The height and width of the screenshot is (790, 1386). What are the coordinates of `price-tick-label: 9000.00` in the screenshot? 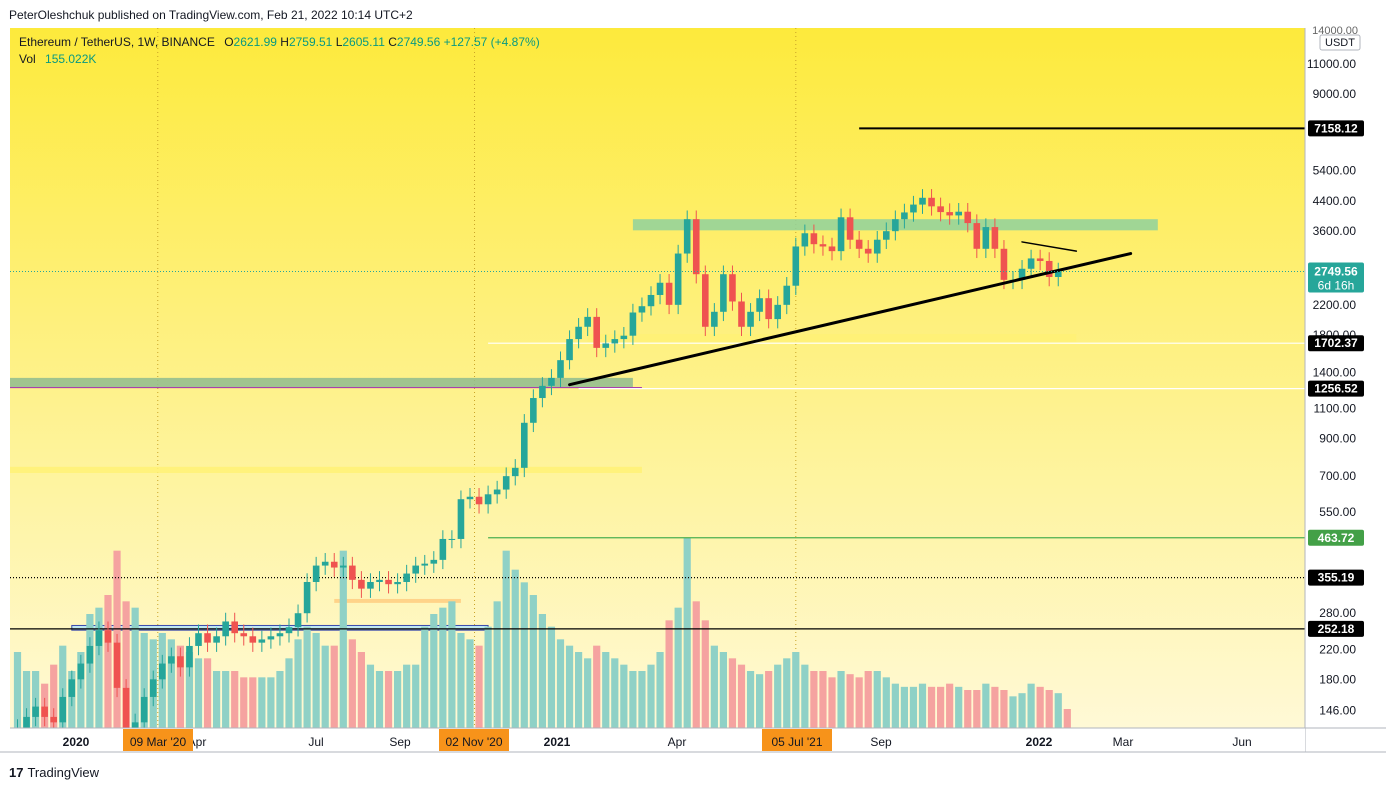 It's located at (1335, 94).